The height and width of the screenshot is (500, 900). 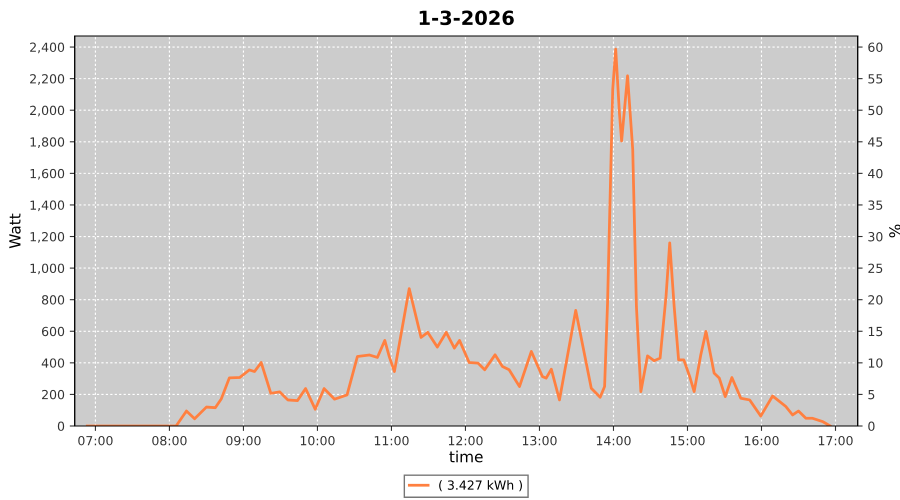 I want to click on y-tick-label: 600, so click(x=53, y=331).